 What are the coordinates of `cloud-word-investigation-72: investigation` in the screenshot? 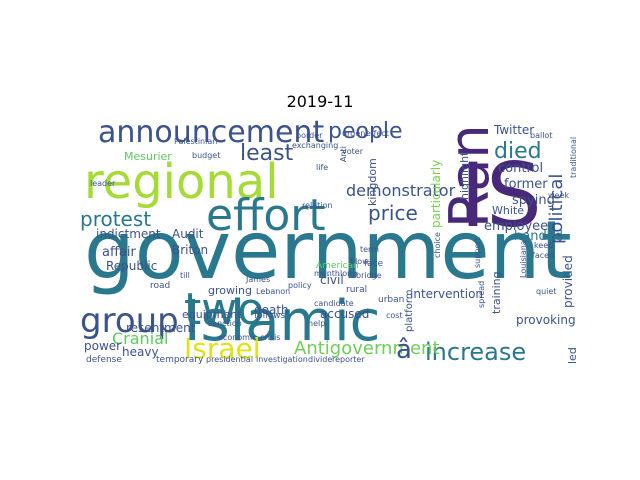 It's located at (282, 359).